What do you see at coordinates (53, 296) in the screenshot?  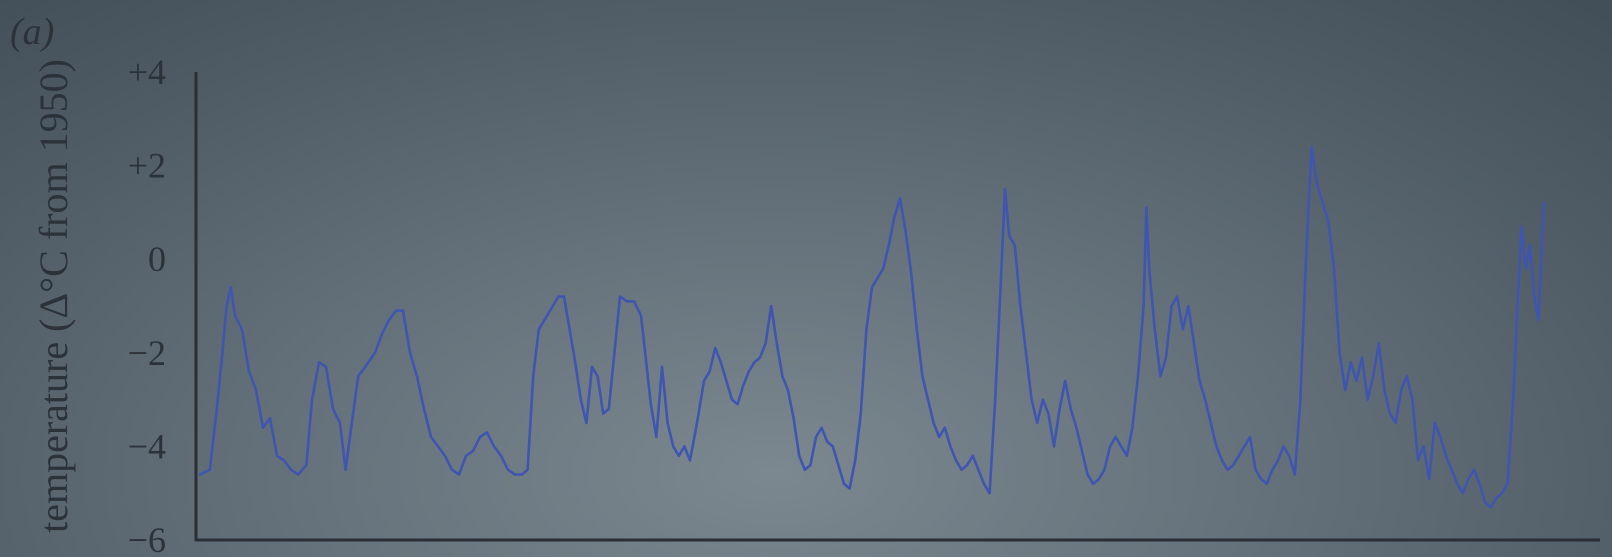 I see `y-axis-label: temperature (Δ°C from 1950)` at bounding box center [53, 296].